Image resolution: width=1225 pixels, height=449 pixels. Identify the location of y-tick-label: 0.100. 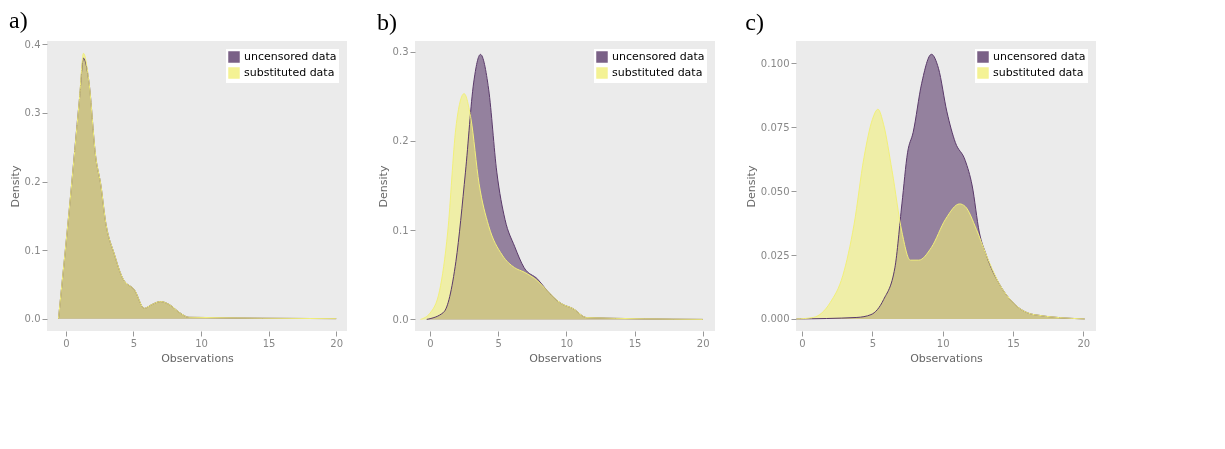
(775, 63).